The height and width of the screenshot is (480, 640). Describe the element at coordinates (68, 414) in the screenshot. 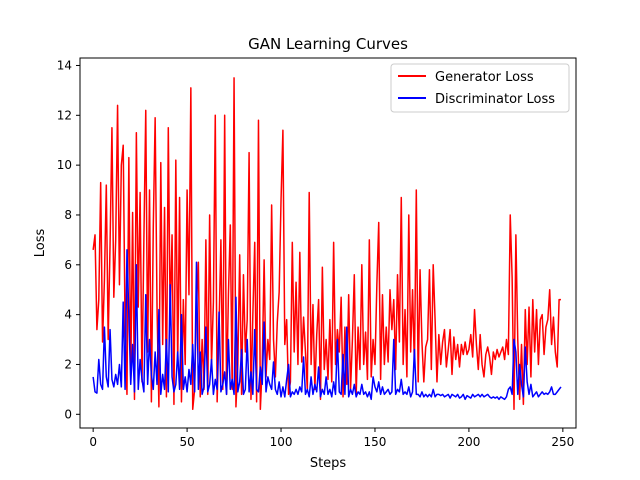

I see `y-tick-label: 0` at that location.